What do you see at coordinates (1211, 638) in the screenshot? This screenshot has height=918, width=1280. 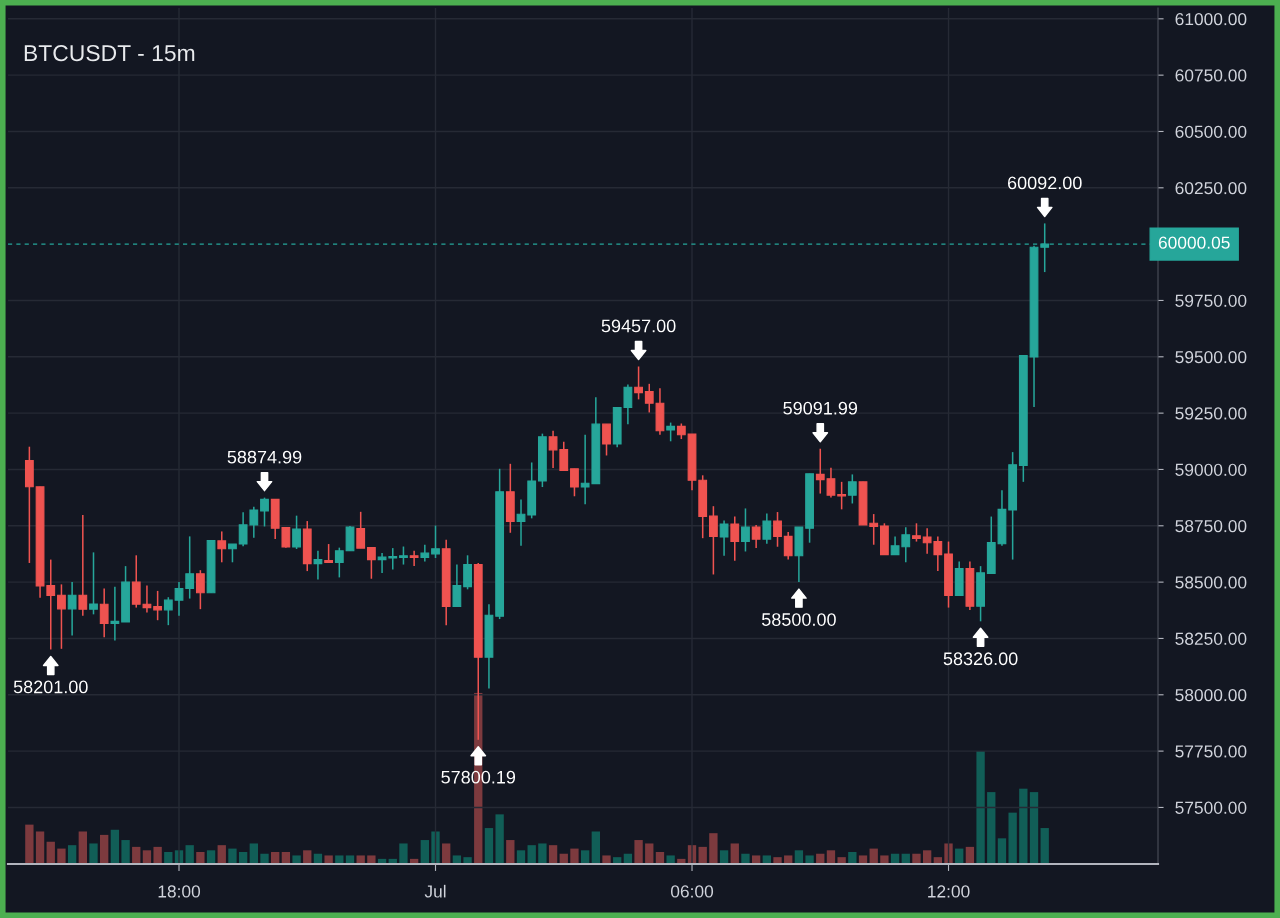 I see `y-tick-label: 58250.00` at bounding box center [1211, 638].